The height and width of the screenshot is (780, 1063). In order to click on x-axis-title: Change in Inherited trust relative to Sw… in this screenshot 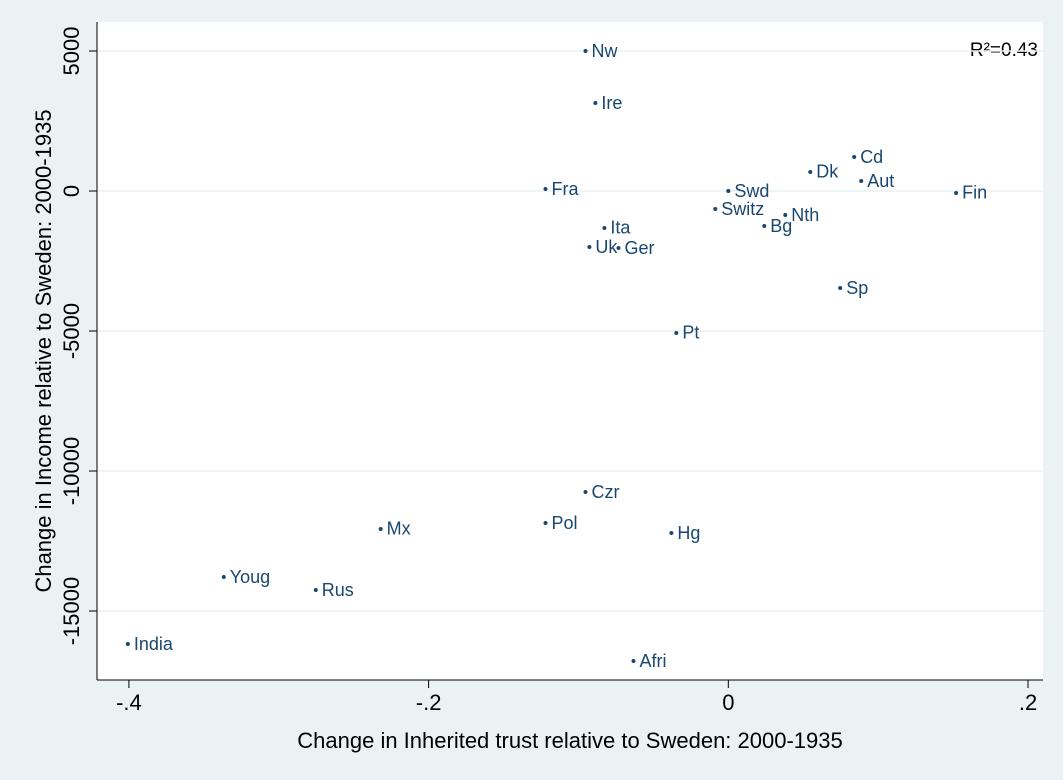, I will do `click(569, 740)`.